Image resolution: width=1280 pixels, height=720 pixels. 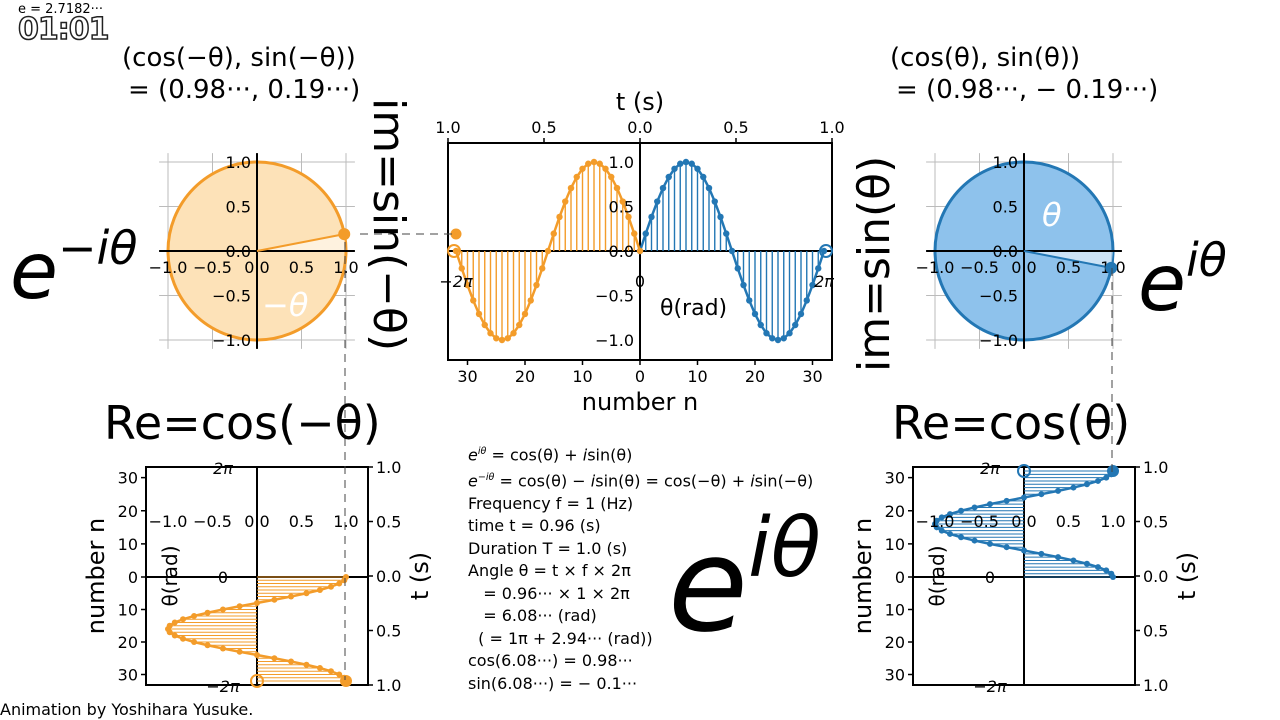 What do you see at coordinates (1206, 260) in the screenshot?
I see `right-exp-power: iθ` at bounding box center [1206, 260].